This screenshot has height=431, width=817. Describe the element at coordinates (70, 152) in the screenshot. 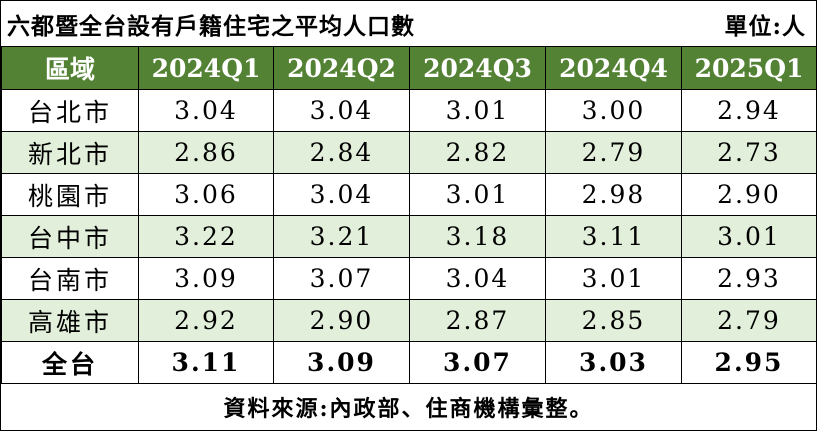

I see `region-cell: 新北市` at that location.